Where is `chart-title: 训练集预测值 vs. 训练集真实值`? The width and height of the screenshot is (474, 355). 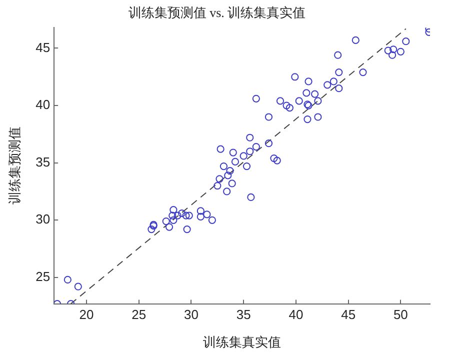
chart-title: 训练集预测值 vs. 训练集真实值 is located at coordinates (217, 12).